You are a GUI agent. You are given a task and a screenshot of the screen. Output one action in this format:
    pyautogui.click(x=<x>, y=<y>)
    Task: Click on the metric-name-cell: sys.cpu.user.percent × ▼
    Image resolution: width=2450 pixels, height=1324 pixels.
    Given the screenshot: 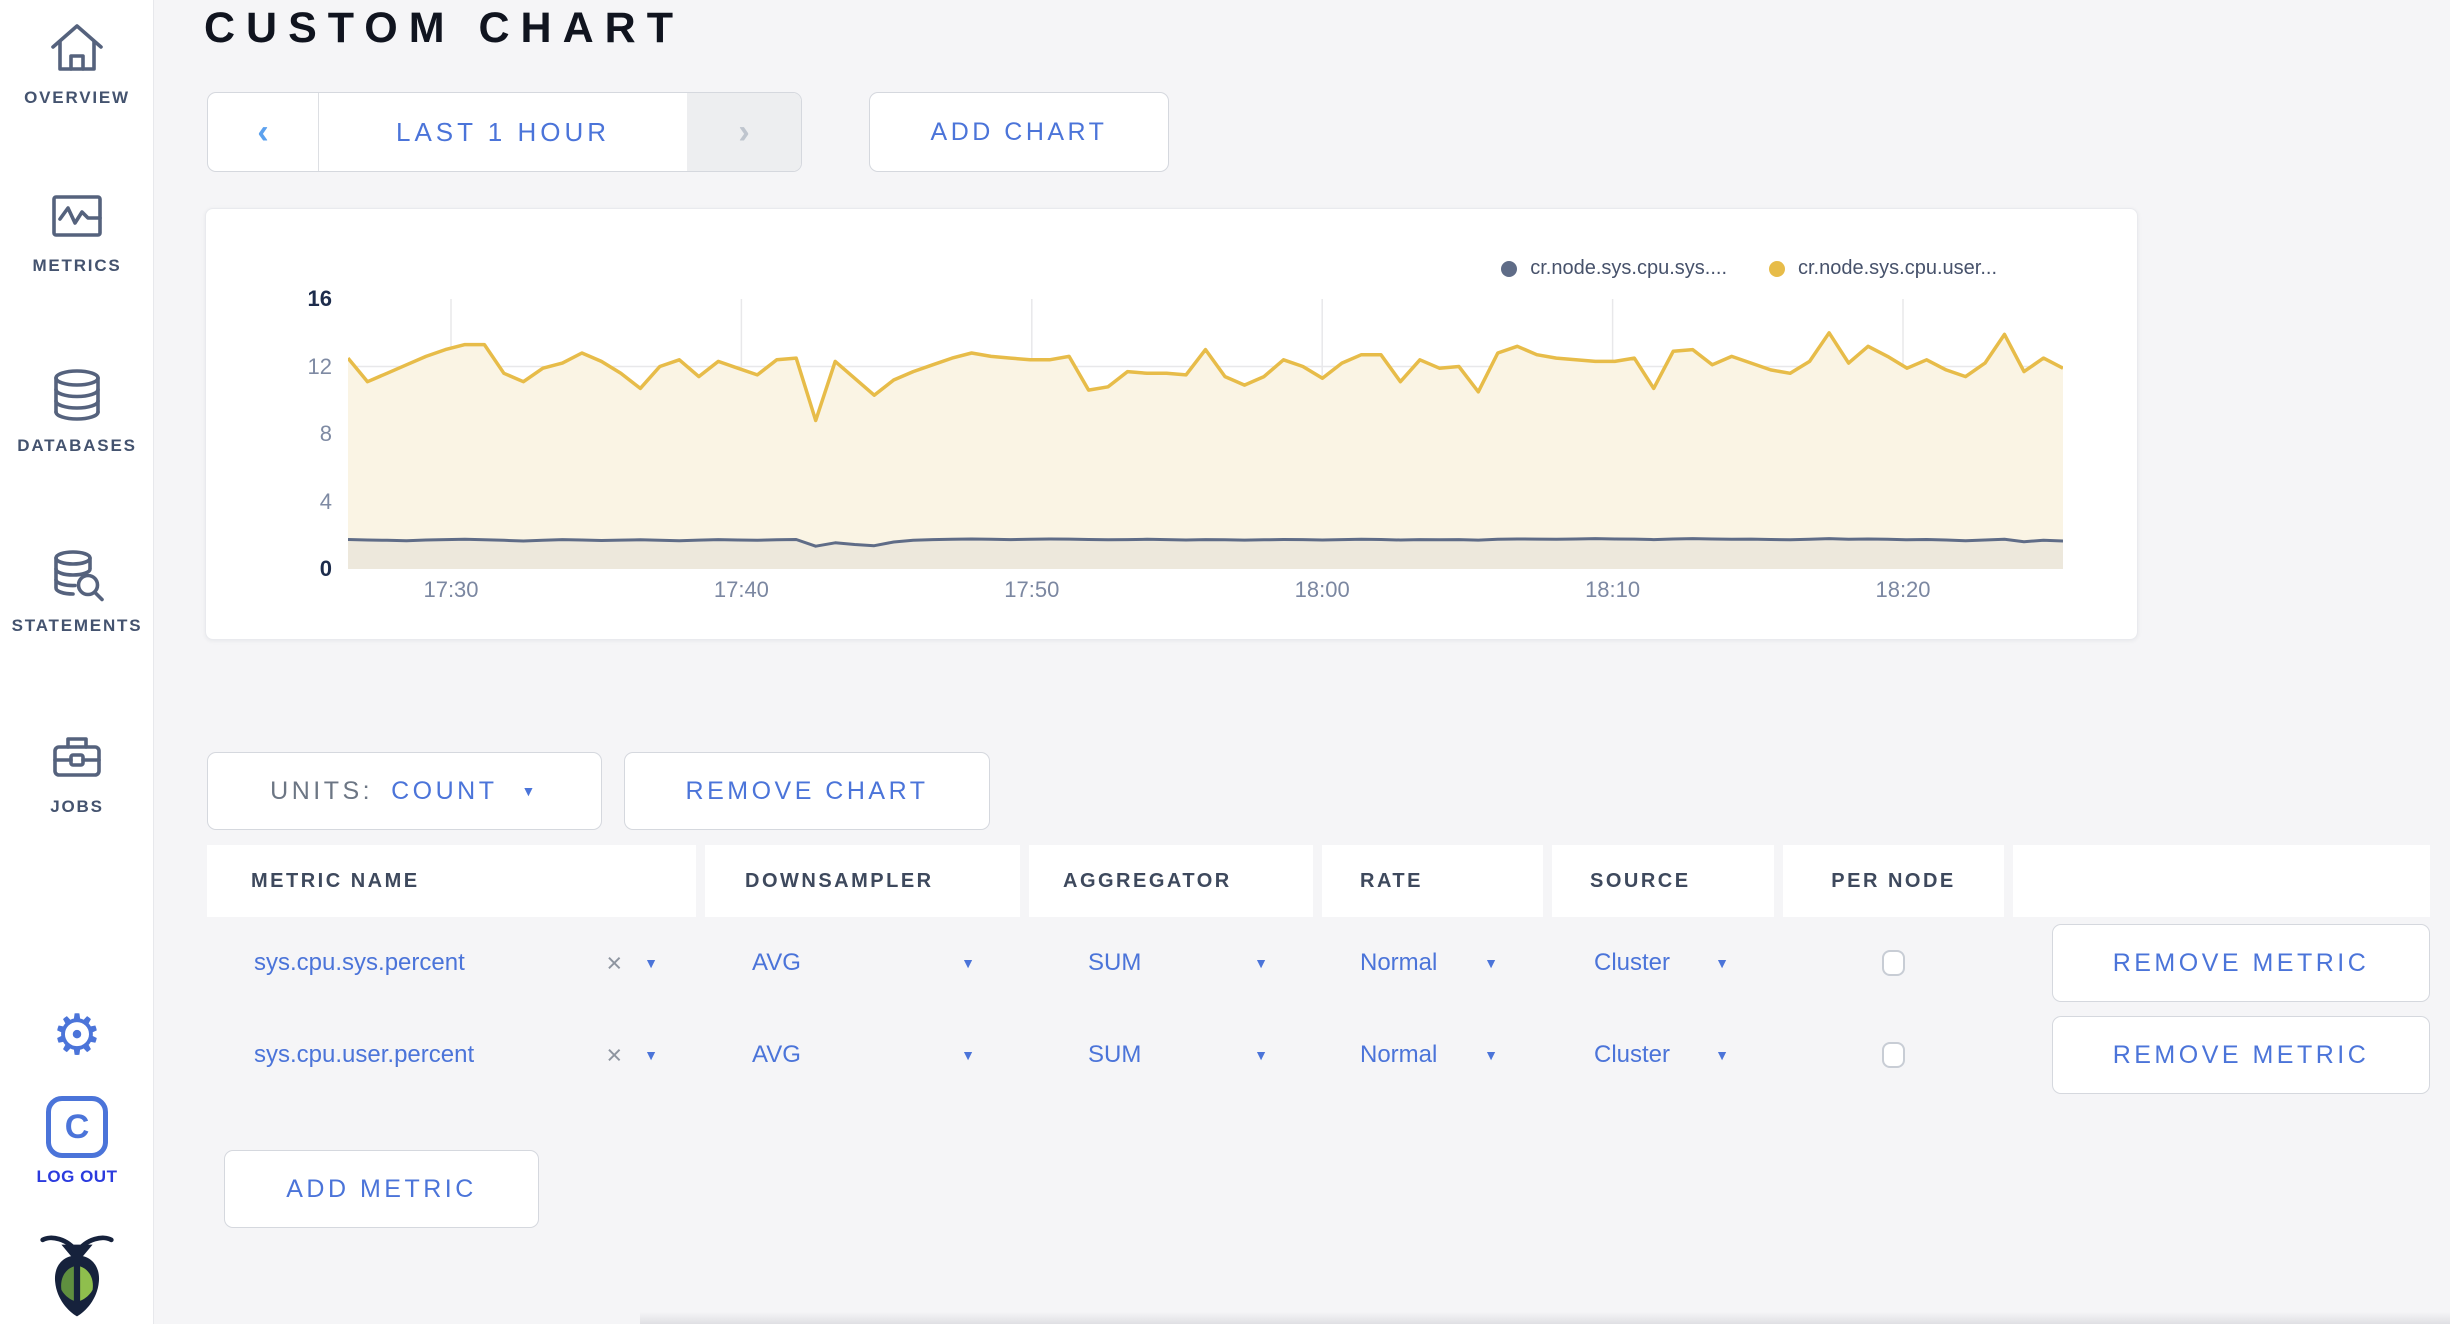 What is the action you would take?
    pyautogui.click(x=451, y=1055)
    